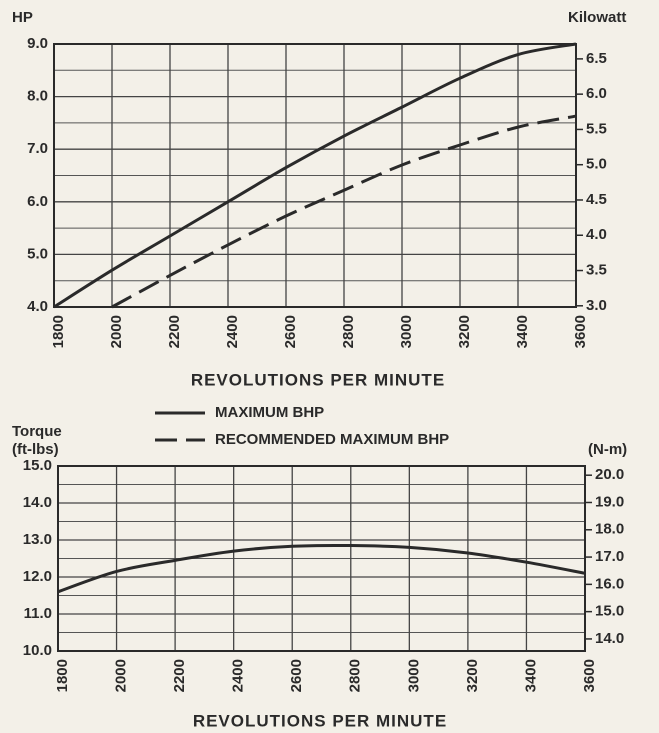 This screenshot has height=733, width=659. I want to click on y-tick-label: 7.0, so click(37, 148).